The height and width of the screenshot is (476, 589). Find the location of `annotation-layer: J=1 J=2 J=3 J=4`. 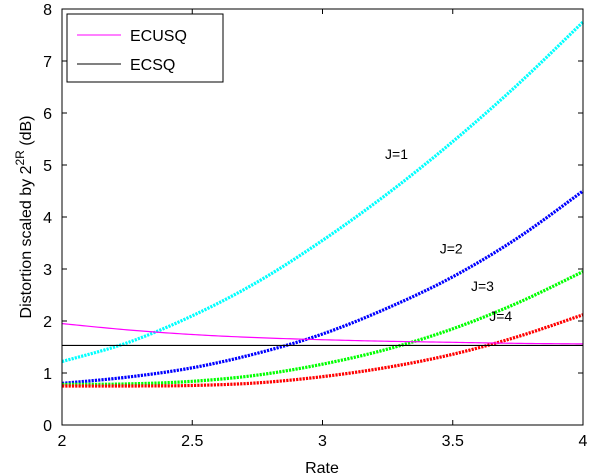

annotation-layer: J=1 J=2 J=3 J=4 is located at coordinates (448, 235).